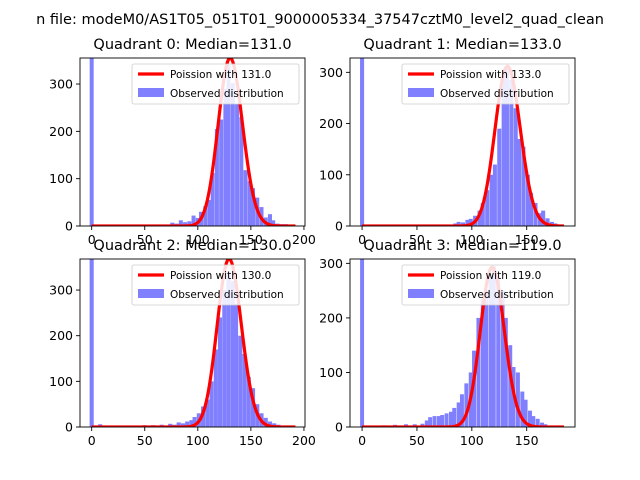  I want to click on y-tick-label: 200, so click(61, 335).